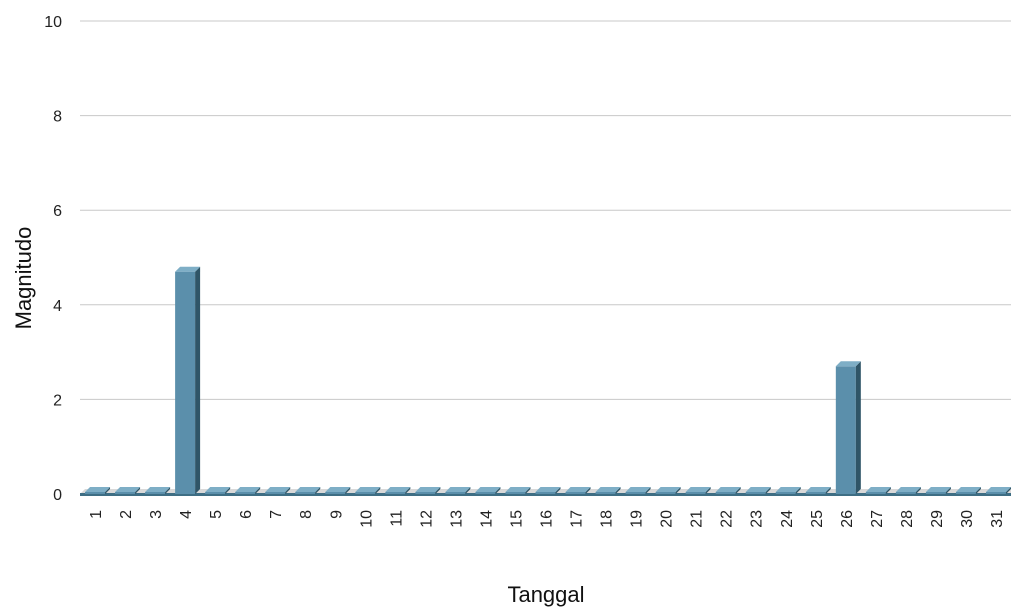  What do you see at coordinates (156, 514) in the screenshot?
I see `x-tick-label: 3` at bounding box center [156, 514].